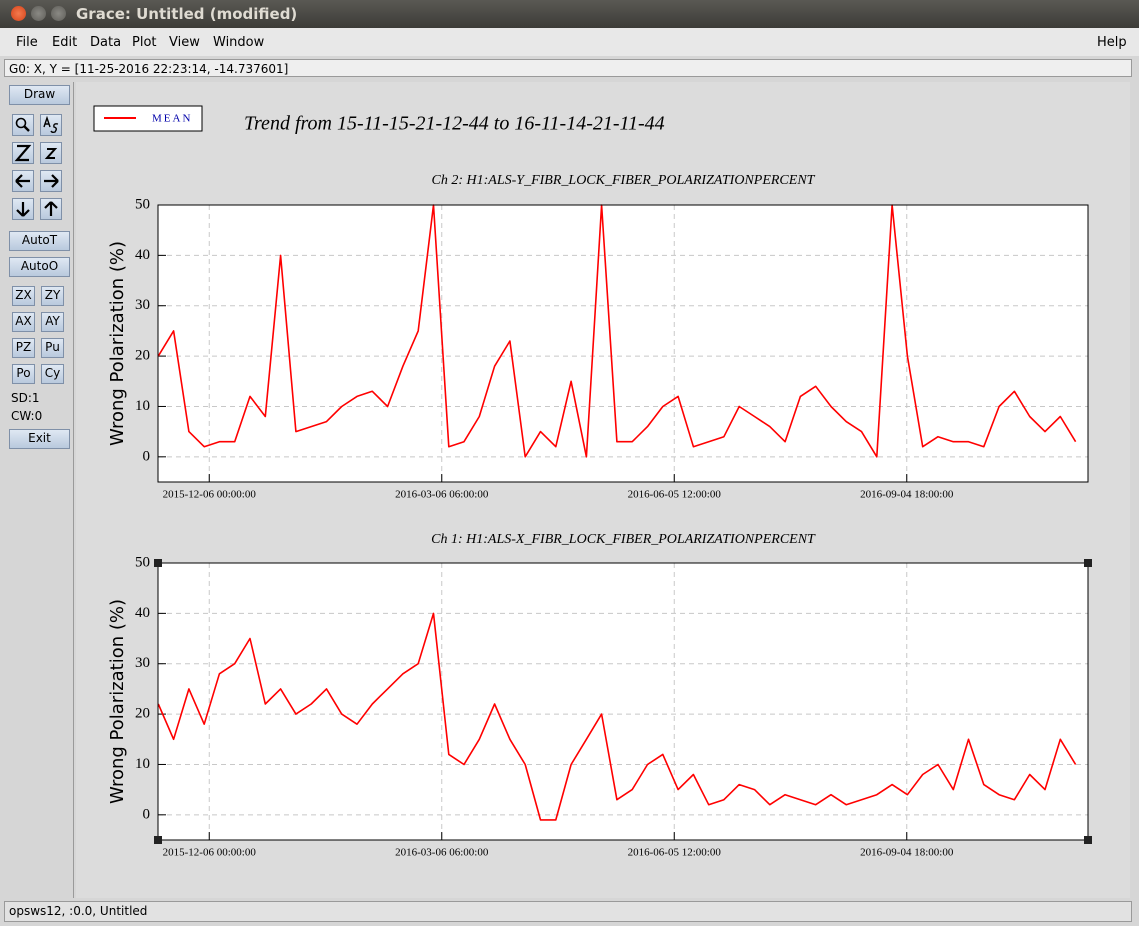 This screenshot has width=1139, height=926. Describe the element at coordinates (52, 296) in the screenshot. I see `tool-button: ZY` at that location.